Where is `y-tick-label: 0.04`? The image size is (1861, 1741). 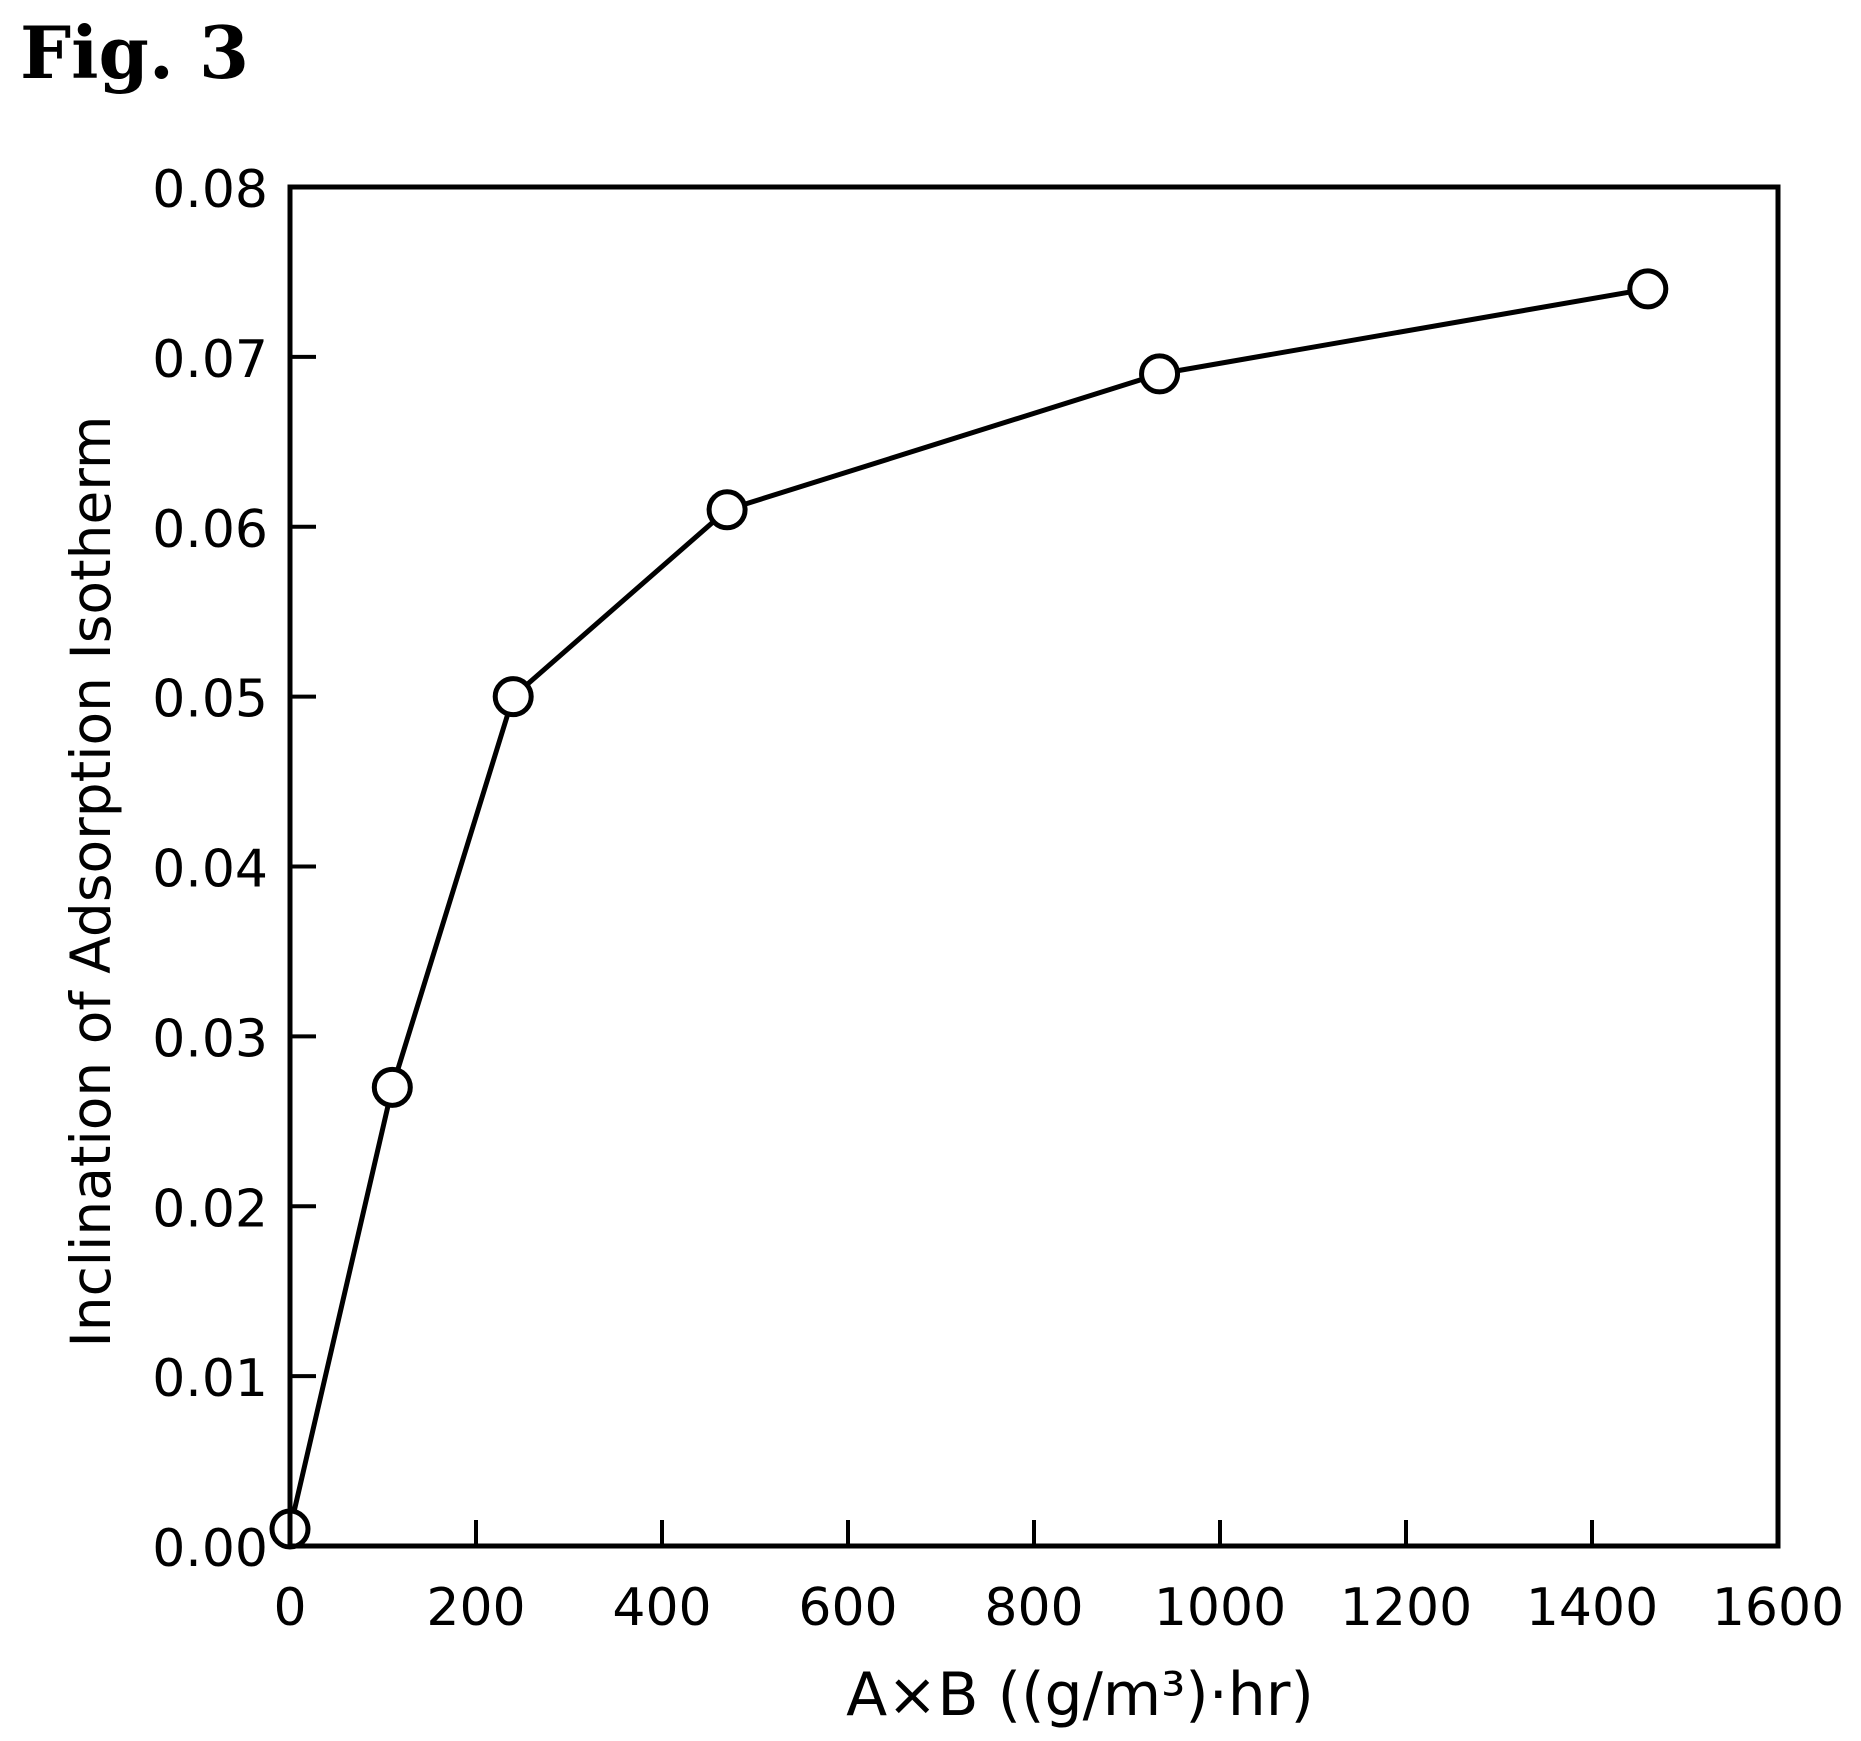 y-tick-label: 0.04 is located at coordinates (210, 870).